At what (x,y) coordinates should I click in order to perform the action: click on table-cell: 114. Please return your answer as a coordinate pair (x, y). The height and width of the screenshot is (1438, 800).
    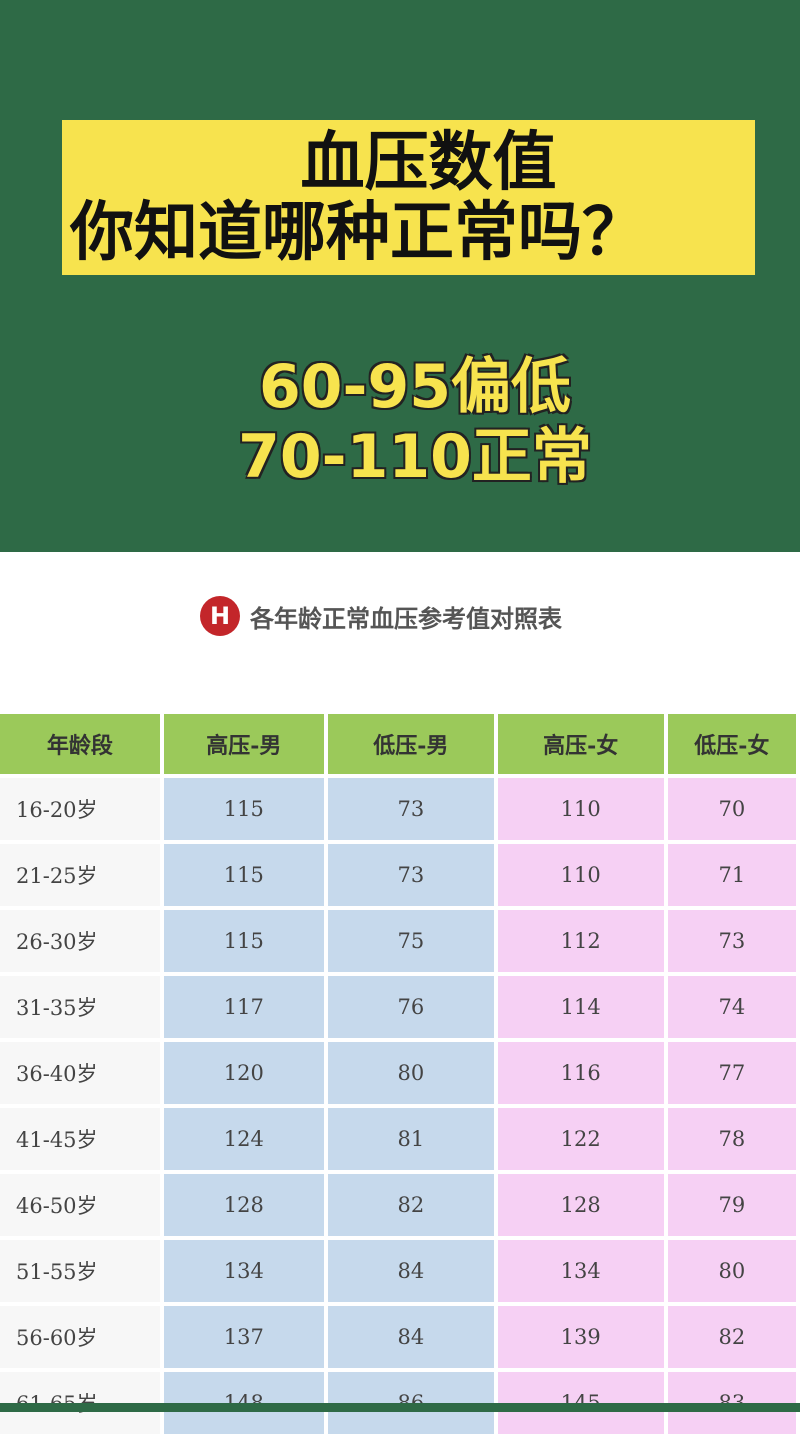
    Looking at the image, I should click on (580, 1007).